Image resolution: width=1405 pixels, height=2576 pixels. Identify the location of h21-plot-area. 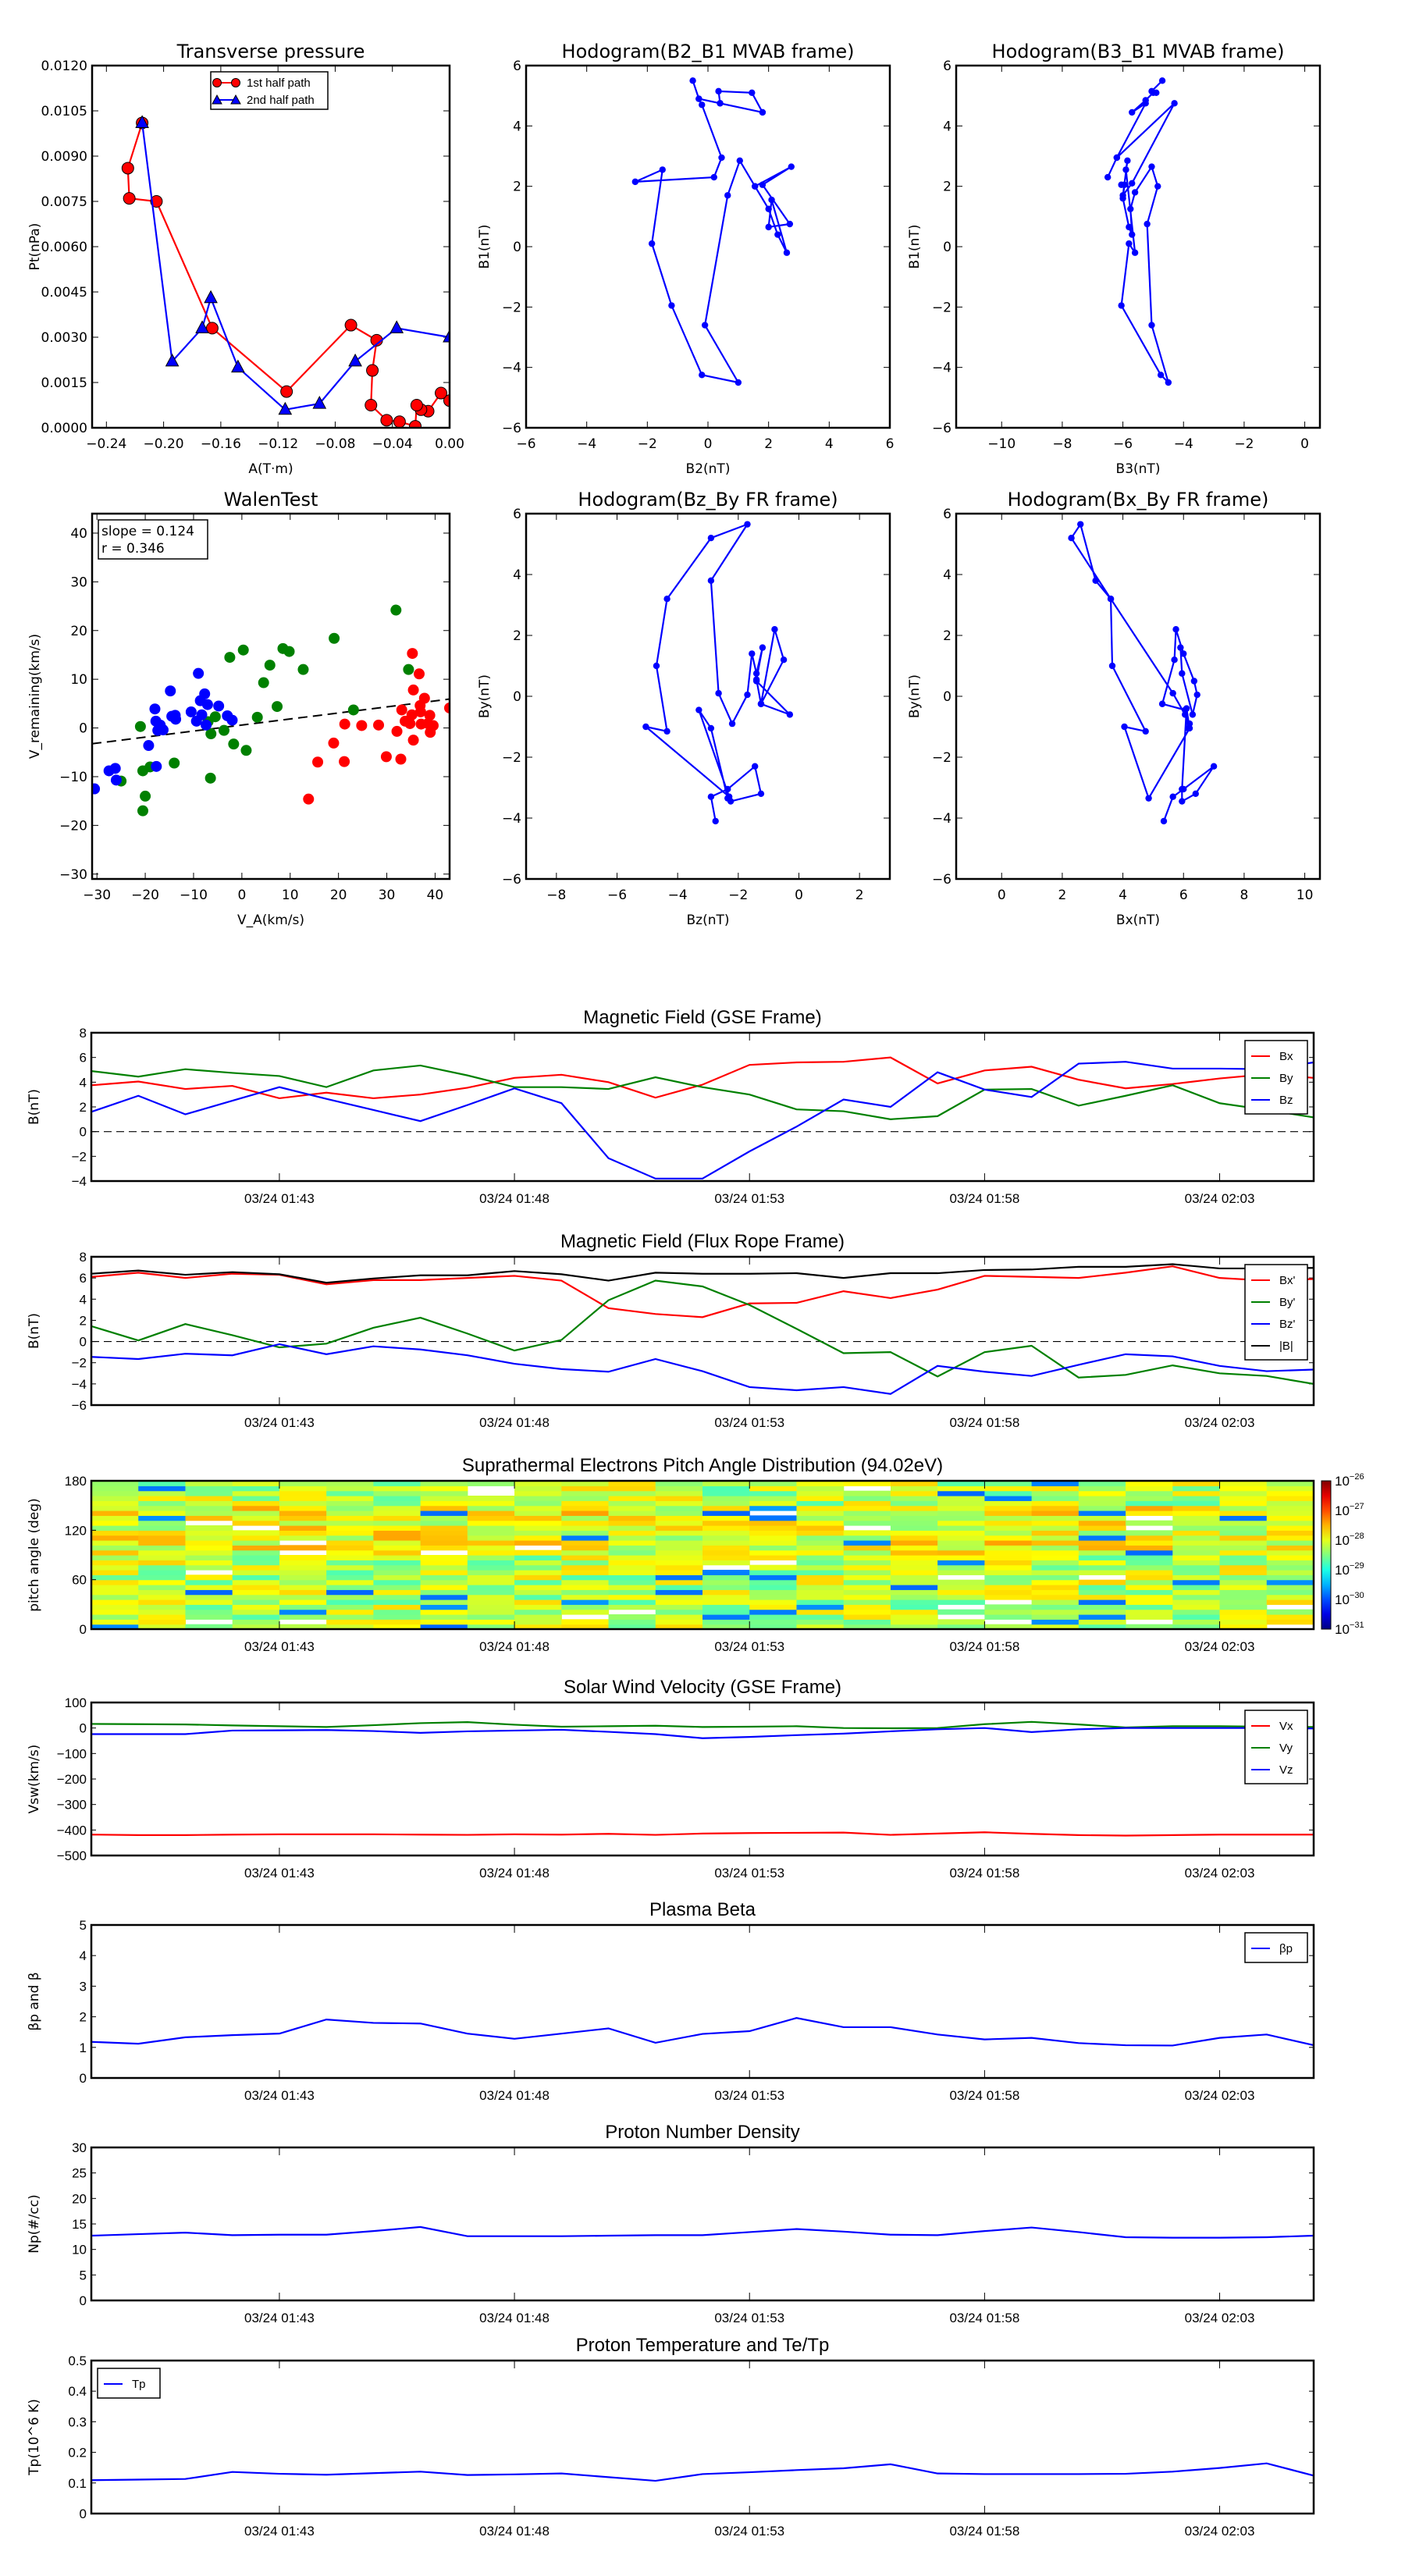
(713, 231).